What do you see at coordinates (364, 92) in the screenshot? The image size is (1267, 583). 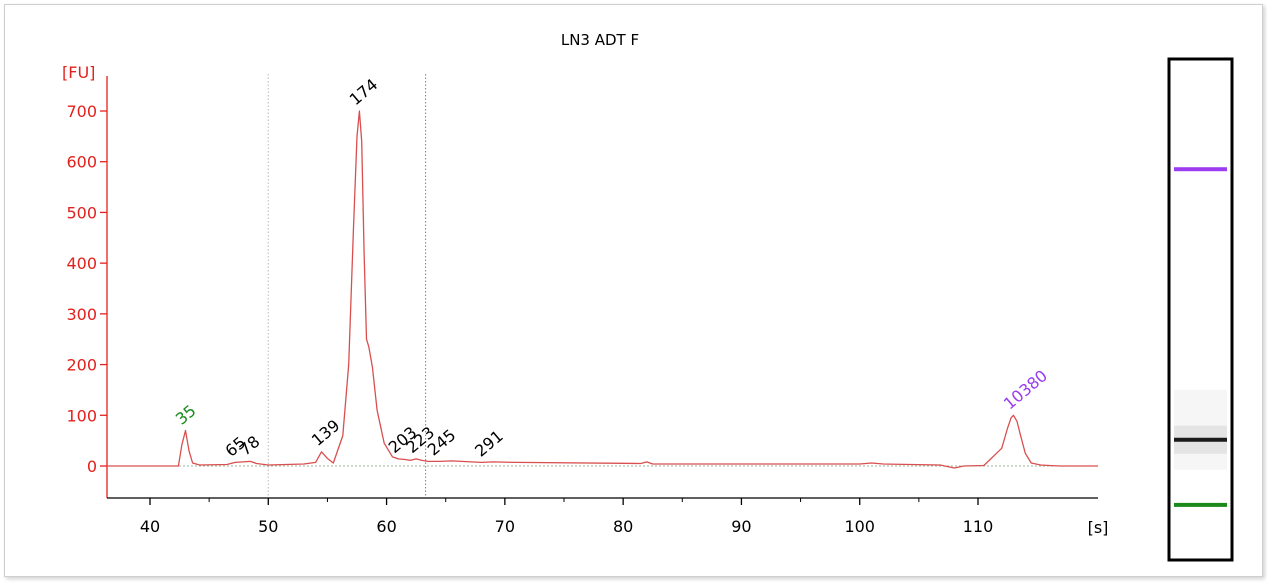 I see `peak-label: 174` at bounding box center [364, 92].